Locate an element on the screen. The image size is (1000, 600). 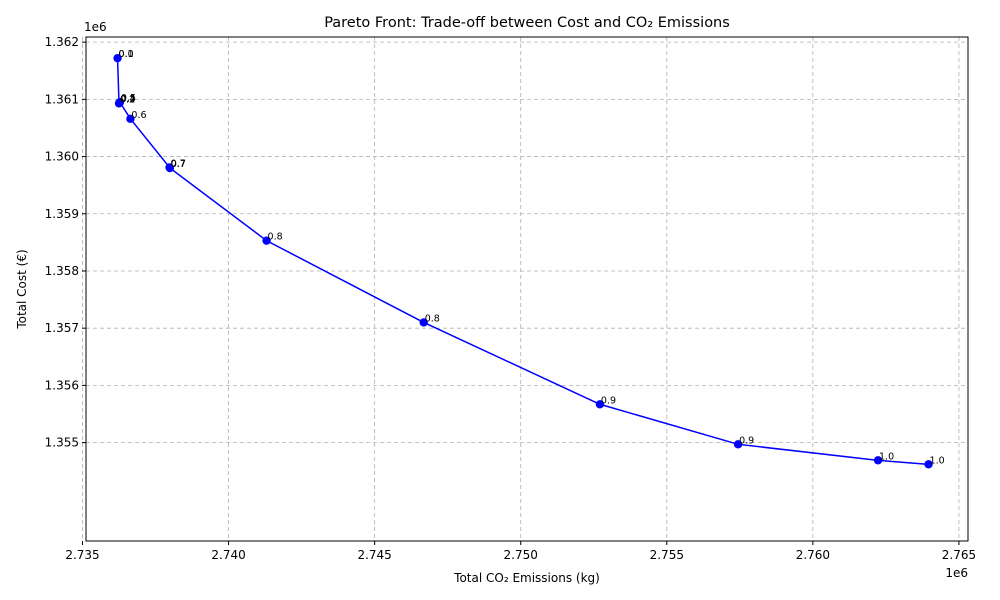
x-tick-label: 2.755 is located at coordinates (667, 555).